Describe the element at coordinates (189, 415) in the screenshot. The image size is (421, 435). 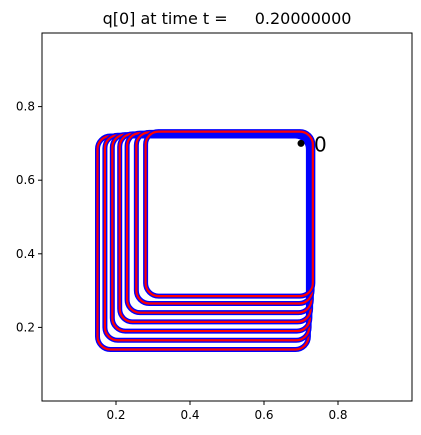
I see `x-tick-label: 0.4` at that location.